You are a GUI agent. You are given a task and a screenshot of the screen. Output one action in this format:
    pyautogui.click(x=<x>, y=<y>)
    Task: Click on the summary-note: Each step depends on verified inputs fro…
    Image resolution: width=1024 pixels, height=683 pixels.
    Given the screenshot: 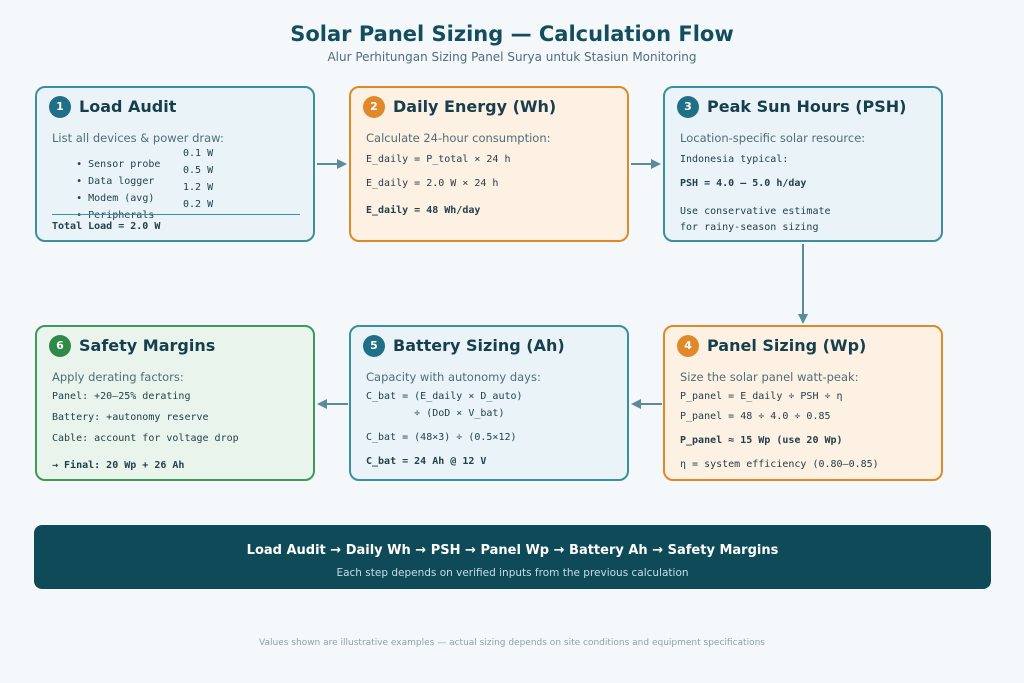 What is the action you would take?
    pyautogui.click(x=512, y=573)
    